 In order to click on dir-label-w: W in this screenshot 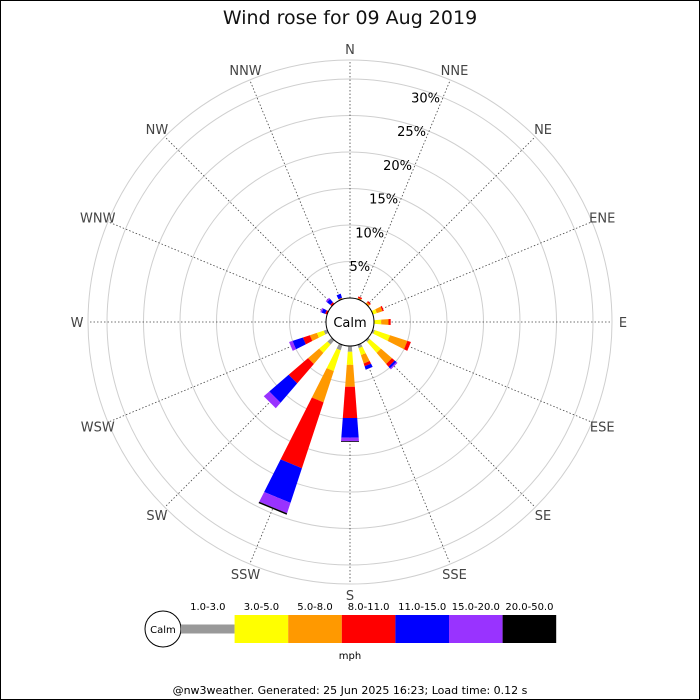, I will do `click(77, 323)`.